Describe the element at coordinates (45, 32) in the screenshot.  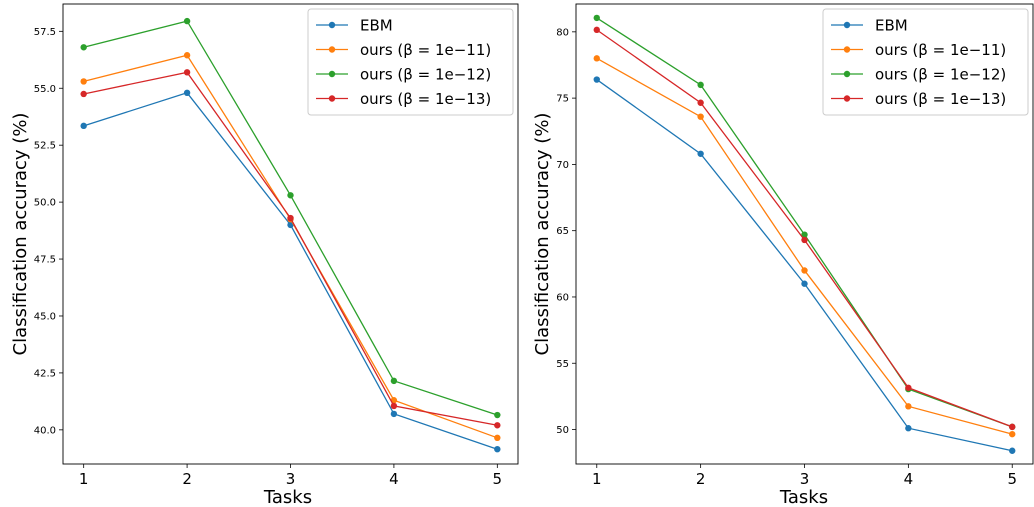
I see `y-tick-label: 57.5` at that location.